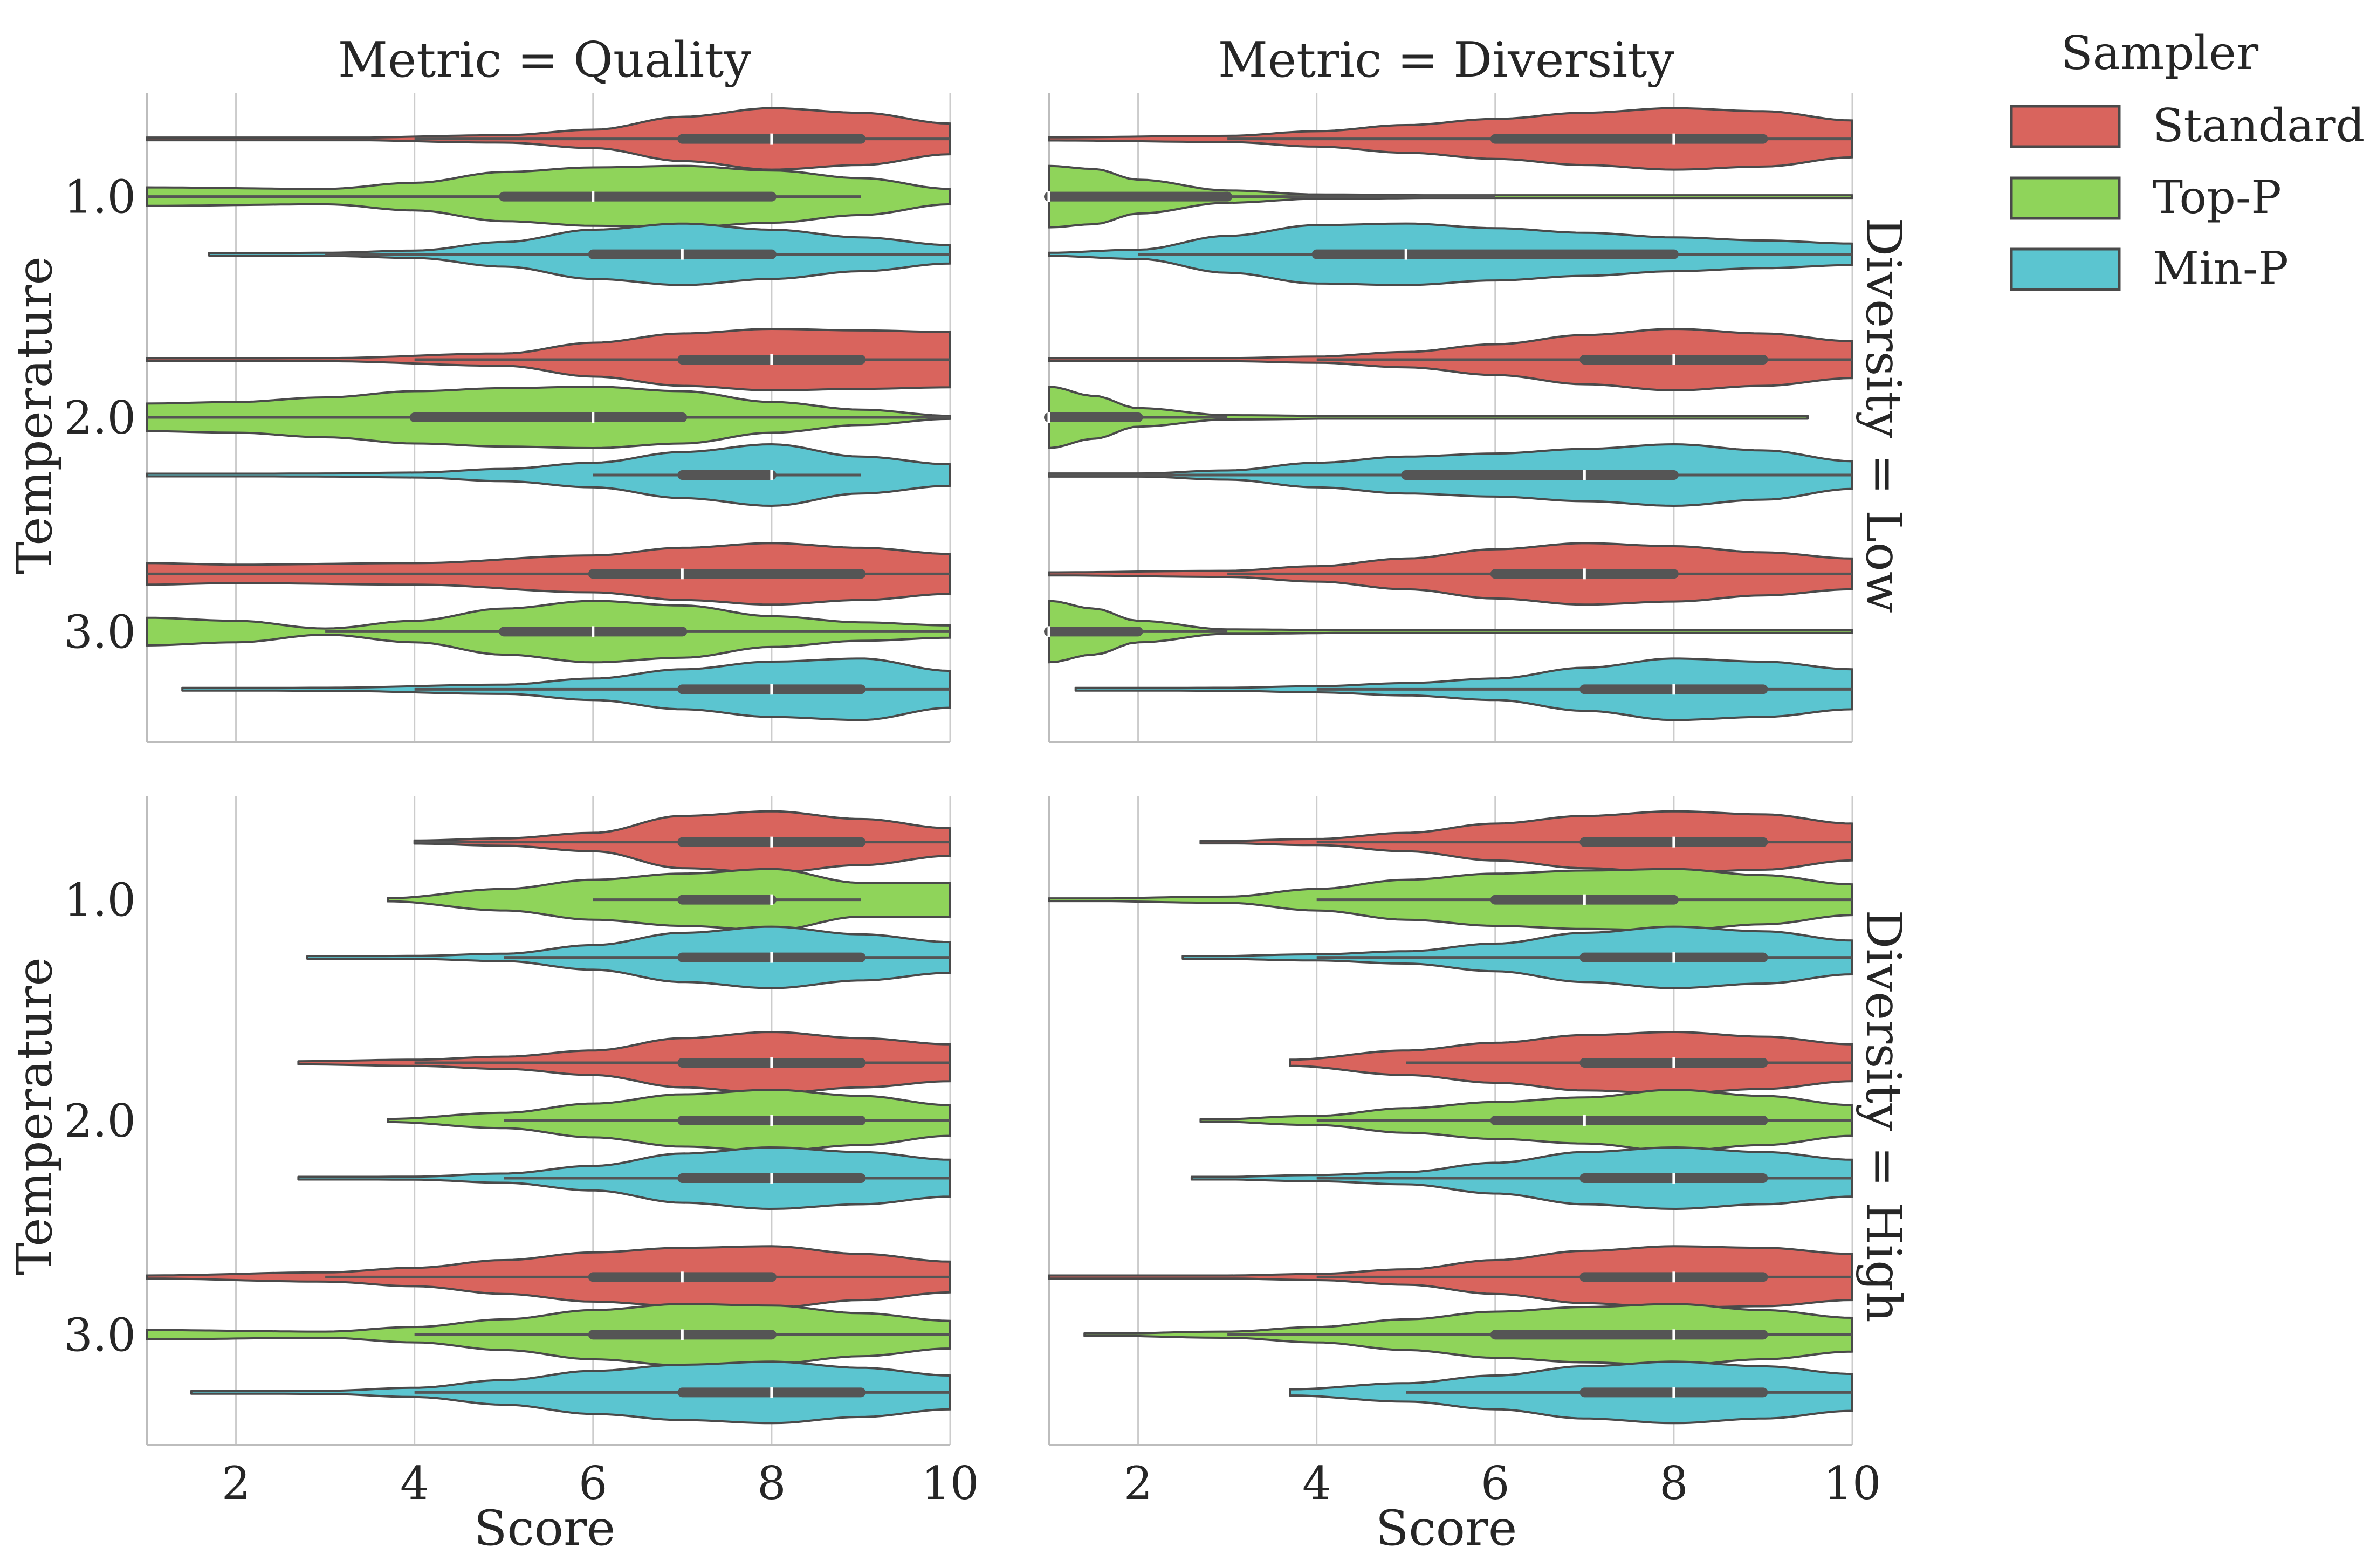 Image resolution: width=2370 pixels, height=1568 pixels. Describe the element at coordinates (1138, 1483) in the screenshot. I see `panel-diversity-high-xtick-2: 2` at that location.